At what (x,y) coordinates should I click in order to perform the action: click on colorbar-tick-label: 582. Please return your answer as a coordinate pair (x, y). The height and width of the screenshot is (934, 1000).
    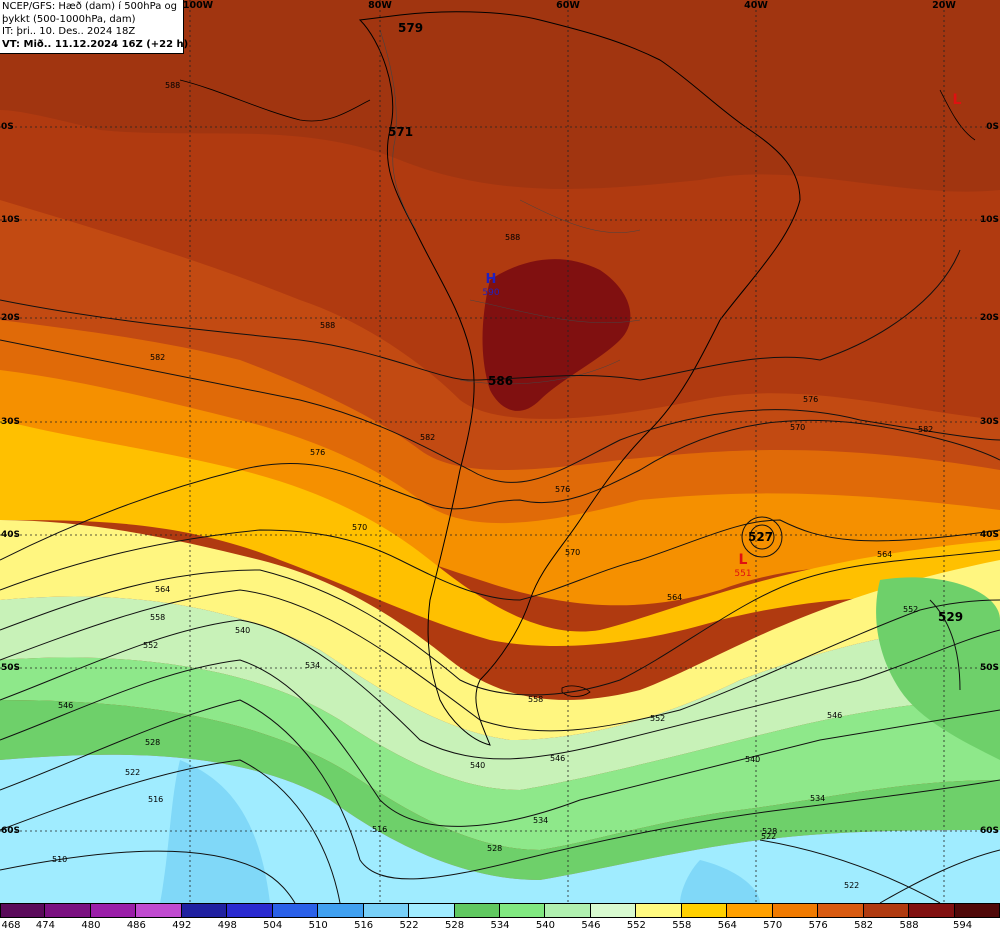
    Looking at the image, I should click on (864, 925).